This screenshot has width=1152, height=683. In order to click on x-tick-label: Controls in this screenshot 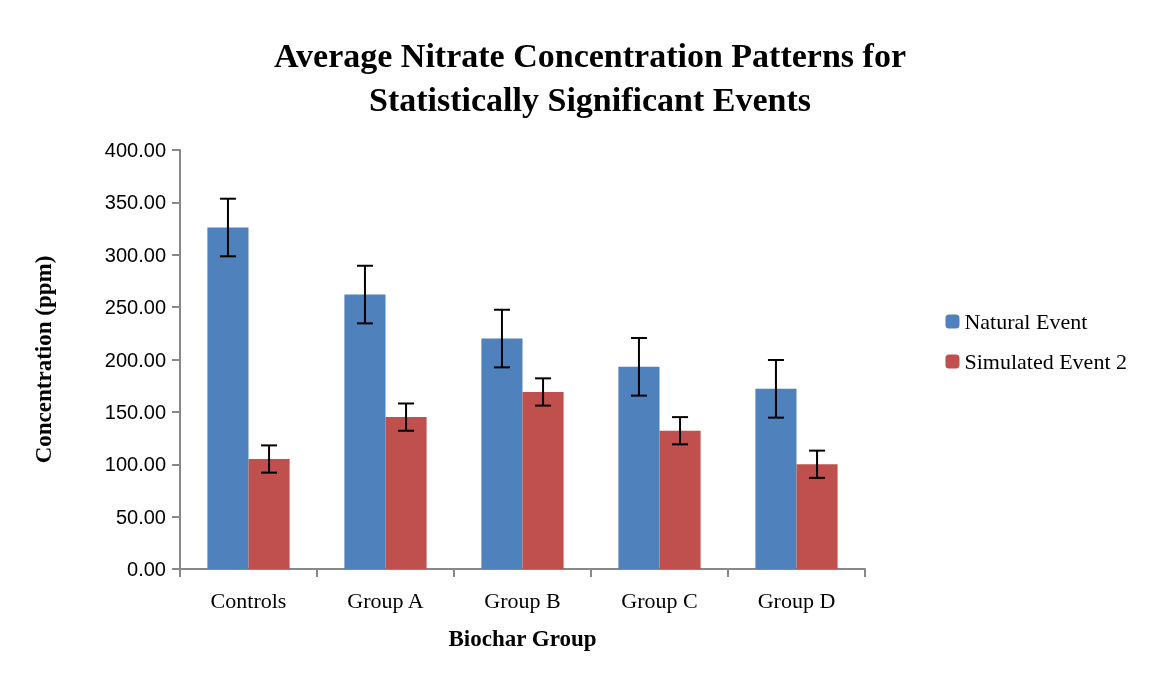, I will do `click(248, 600)`.